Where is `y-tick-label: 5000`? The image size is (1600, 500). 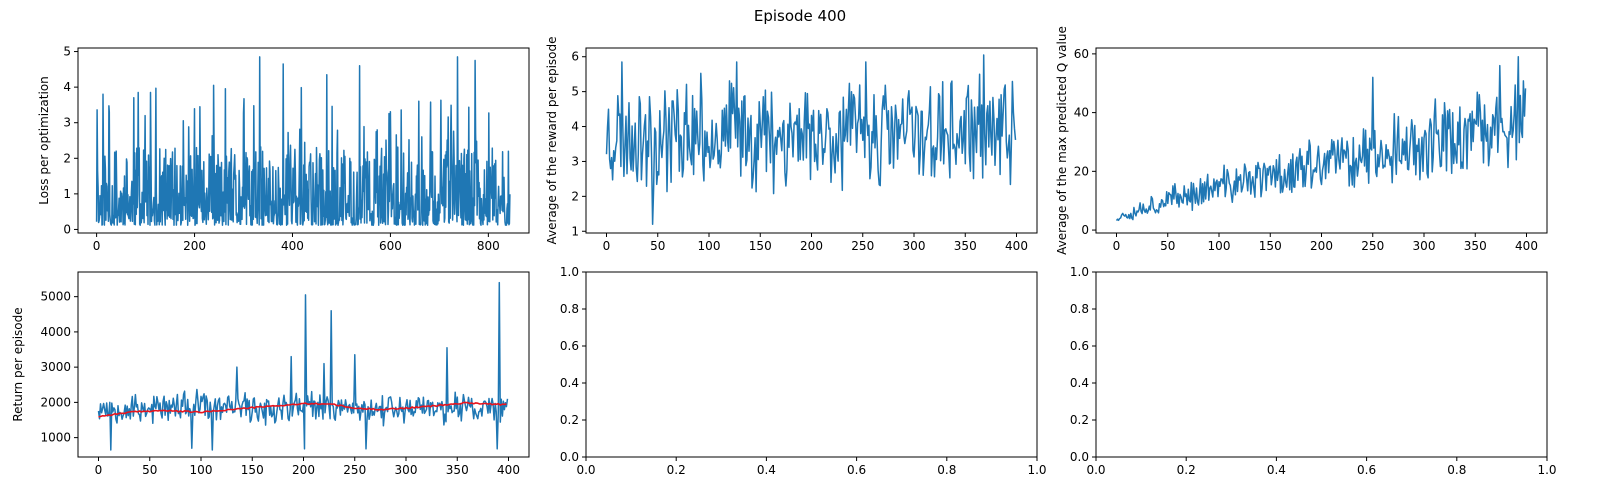 y-tick-label: 5000 is located at coordinates (55, 297).